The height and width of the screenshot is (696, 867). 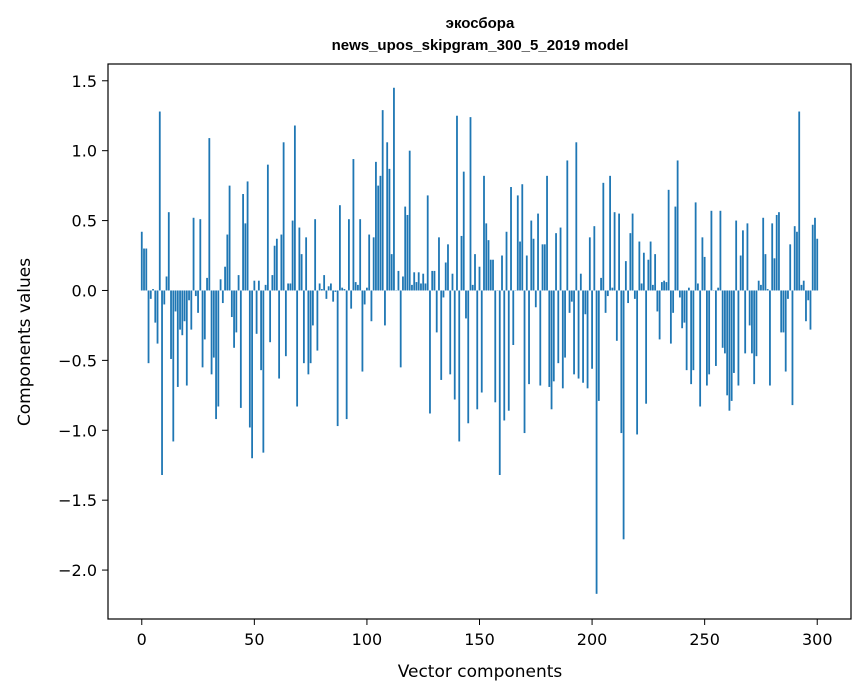 I want to click on x-tick-label: 300, so click(x=817, y=639).